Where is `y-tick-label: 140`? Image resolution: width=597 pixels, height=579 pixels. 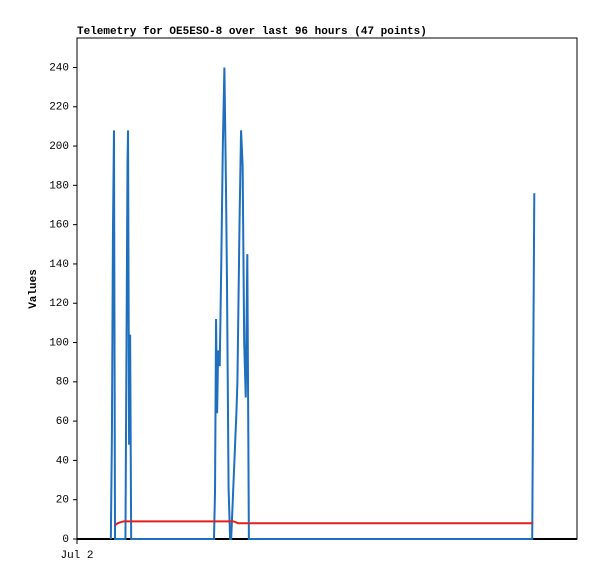 y-tick-label: 140 is located at coordinates (59, 265).